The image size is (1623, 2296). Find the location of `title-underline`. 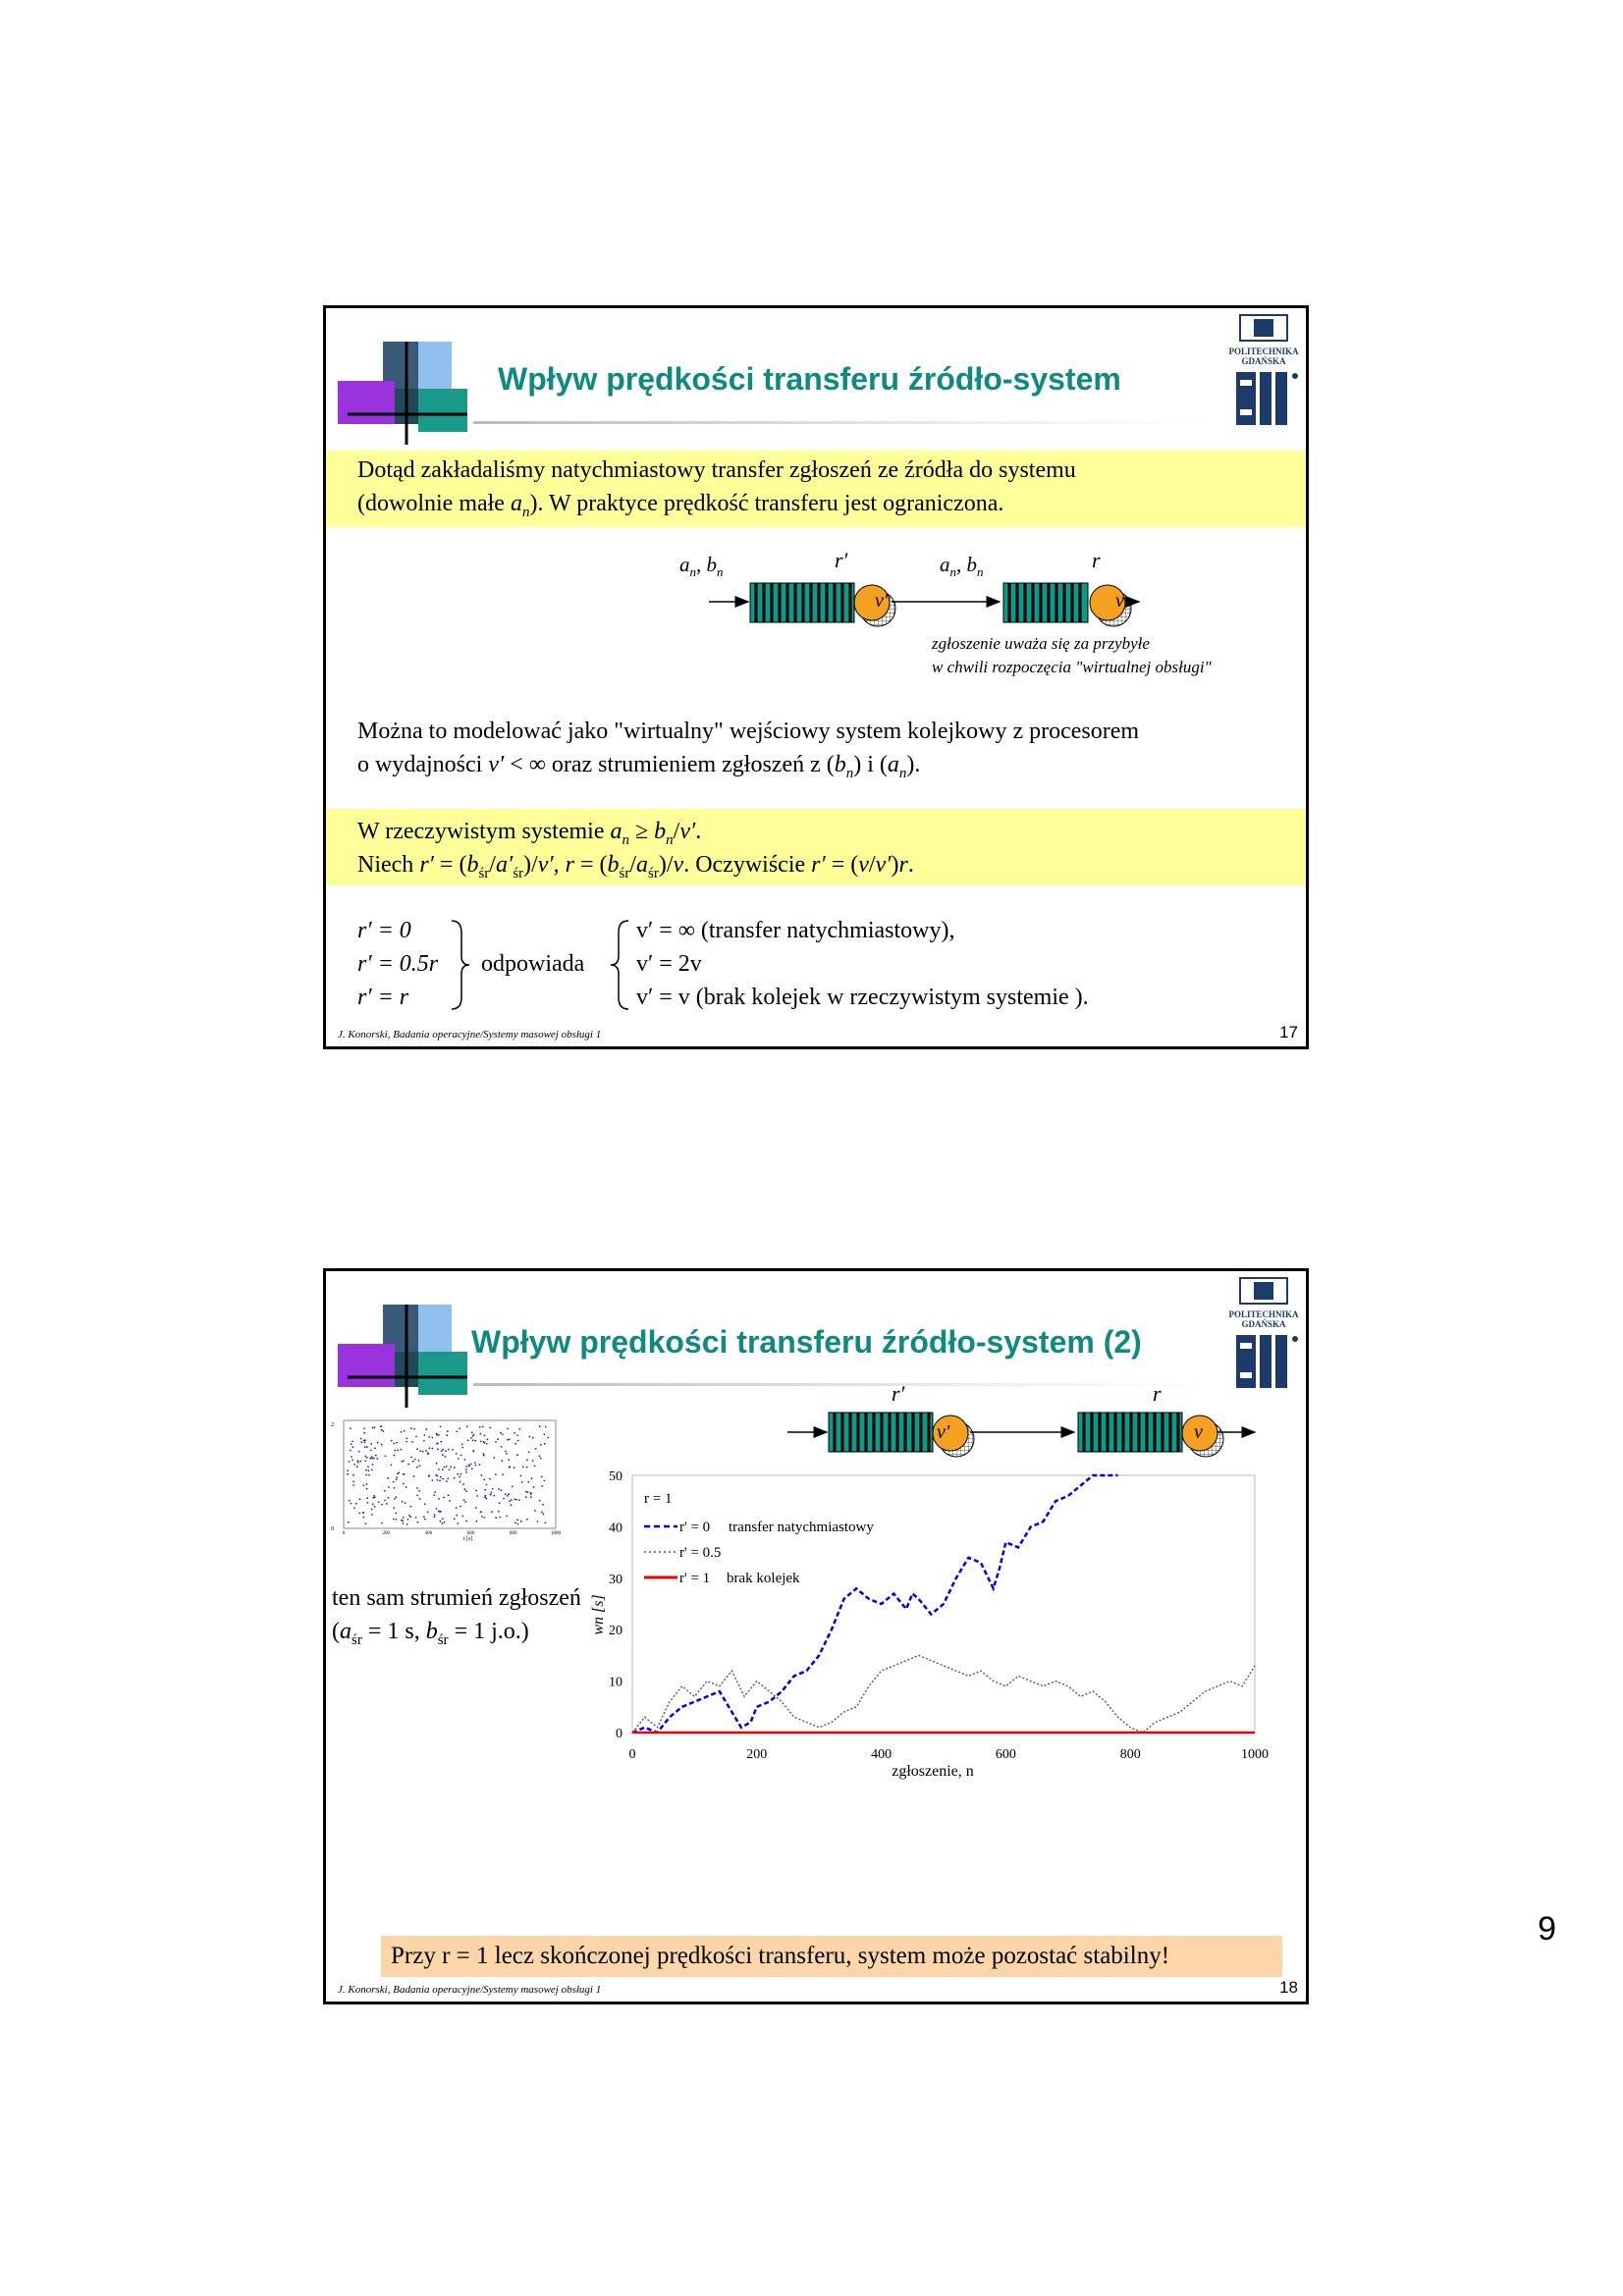

title-underline is located at coordinates (840, 1384).